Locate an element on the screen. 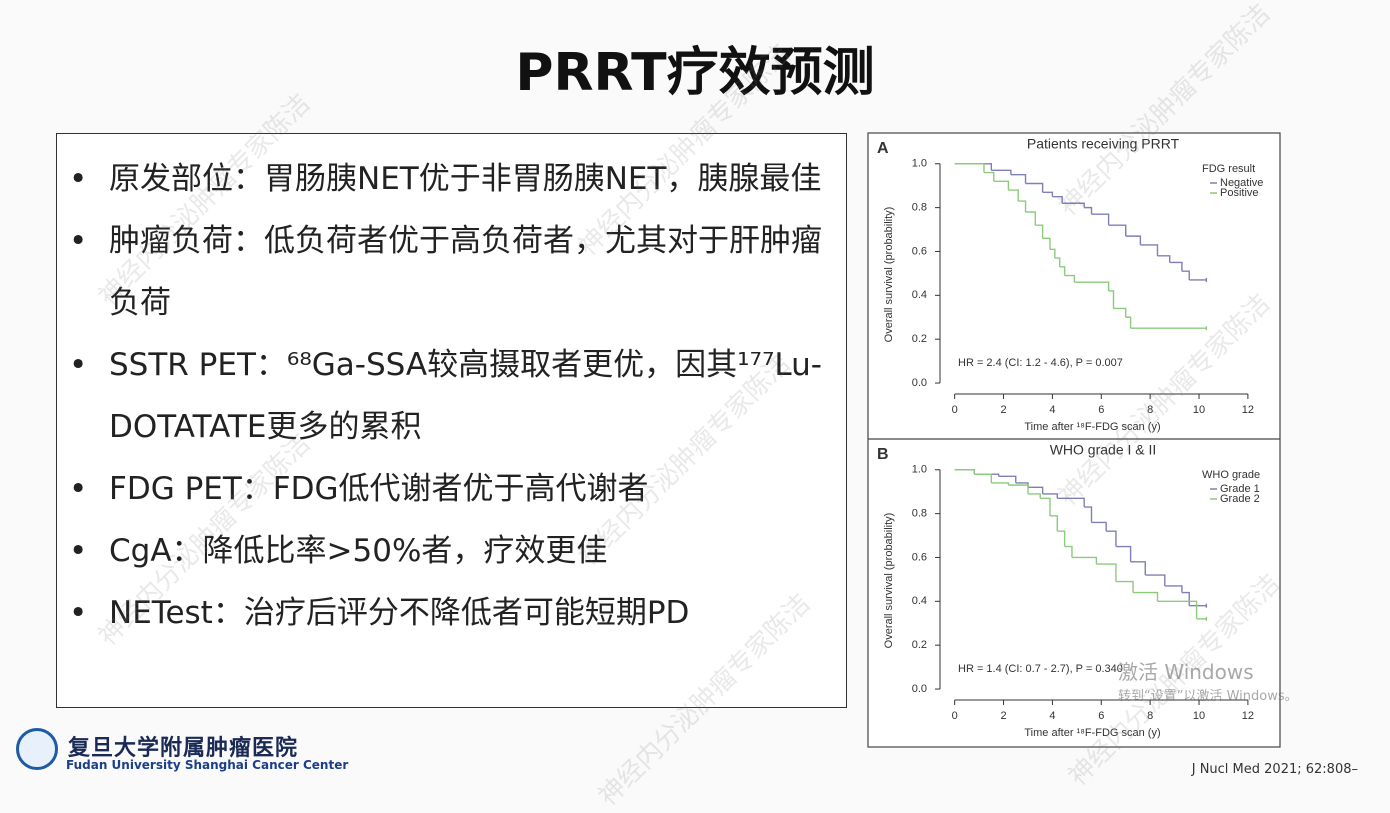 Image resolution: width=1390 pixels, height=813 pixels. activation-title: 激活 Windows is located at coordinates (1186, 672).